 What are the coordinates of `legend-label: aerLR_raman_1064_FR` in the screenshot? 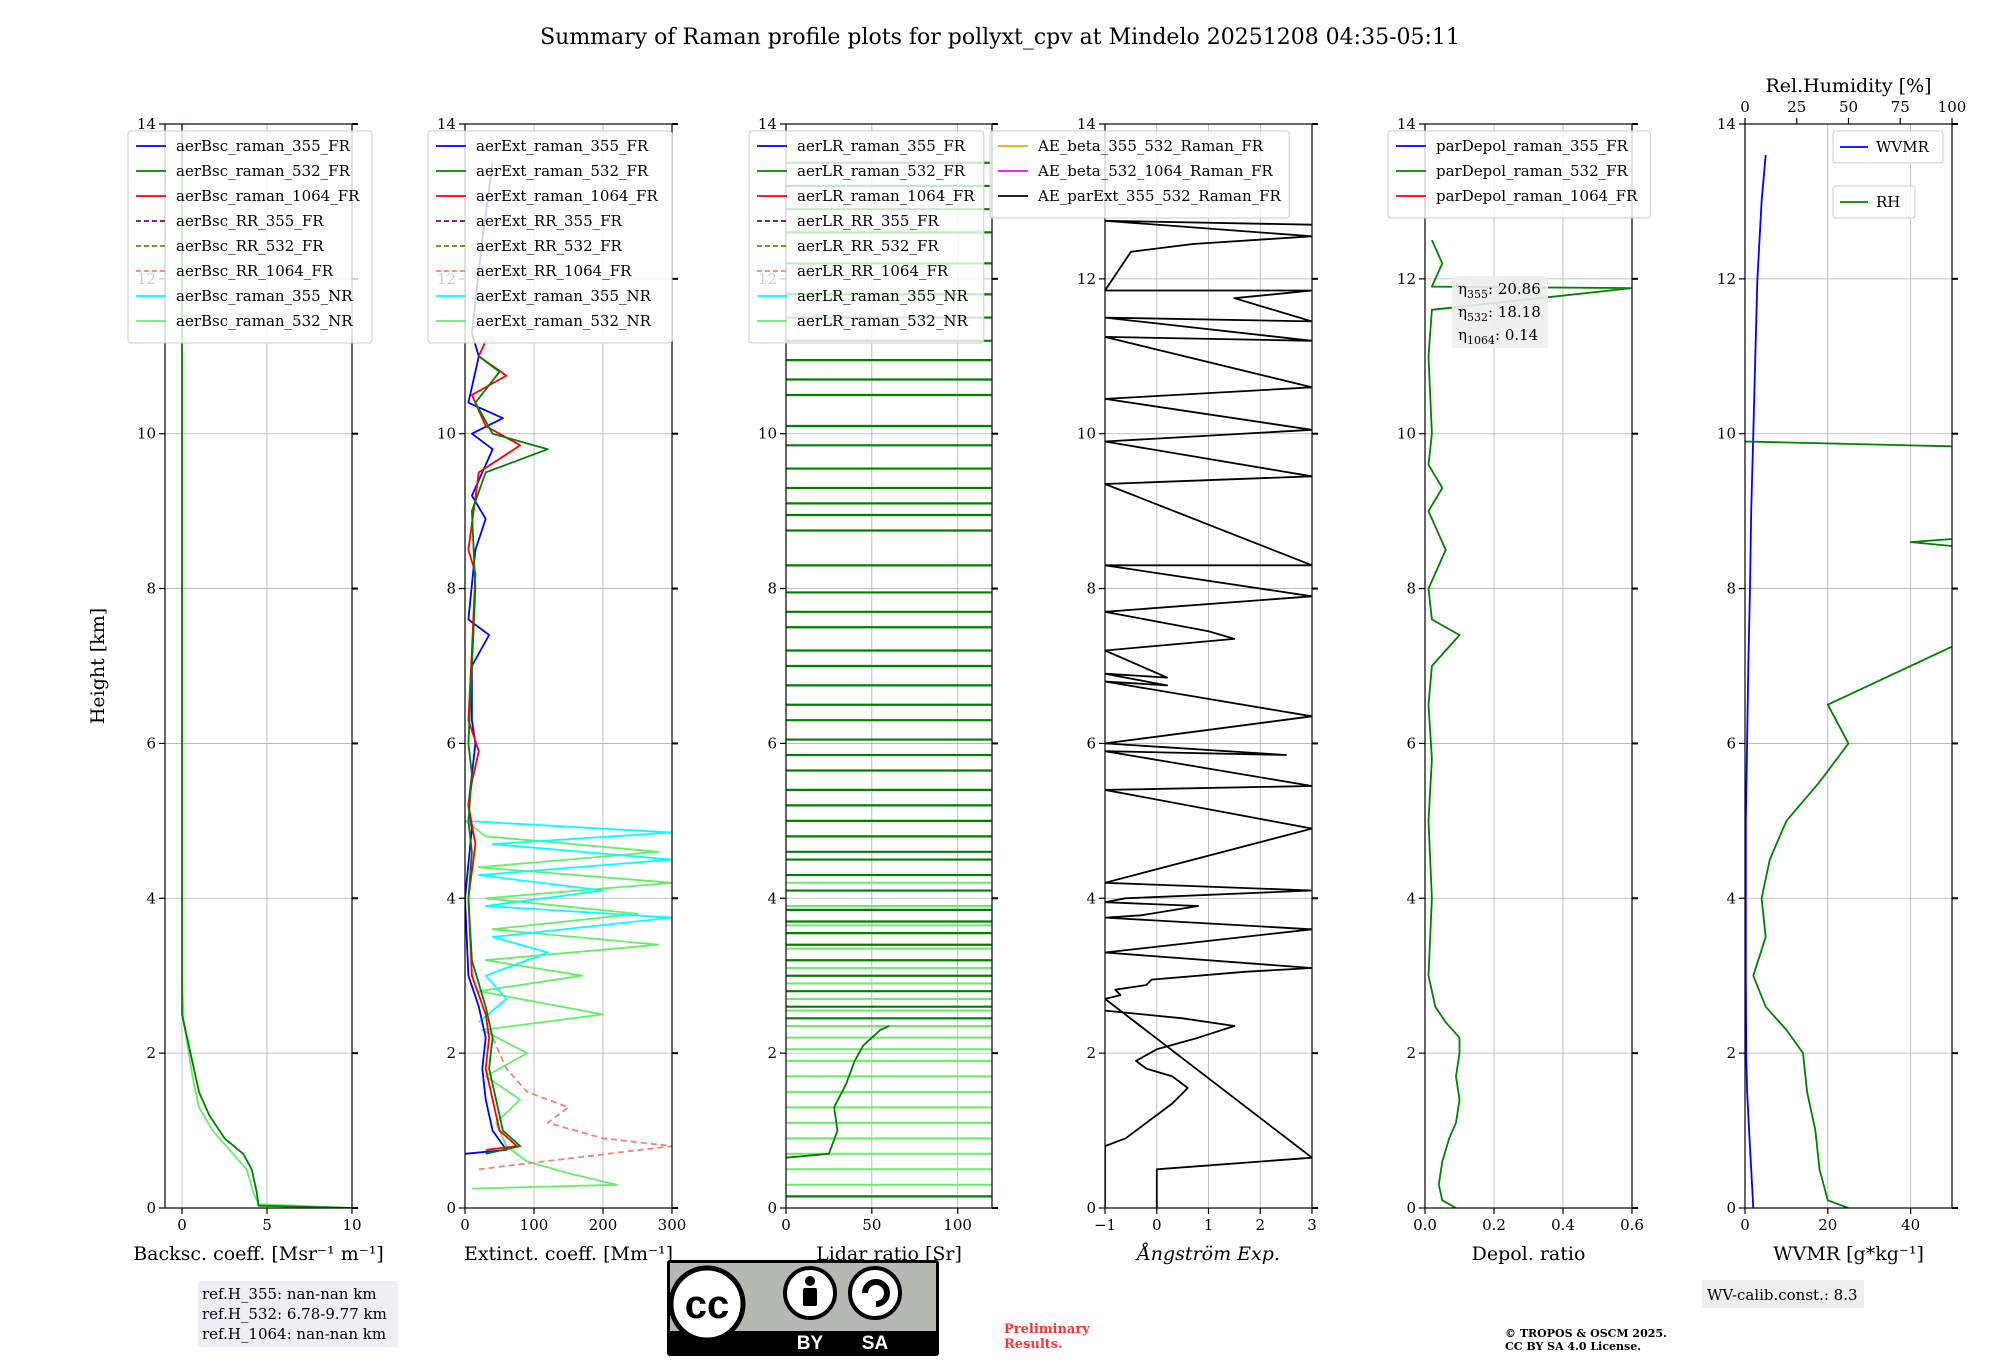 It's located at (886, 196).